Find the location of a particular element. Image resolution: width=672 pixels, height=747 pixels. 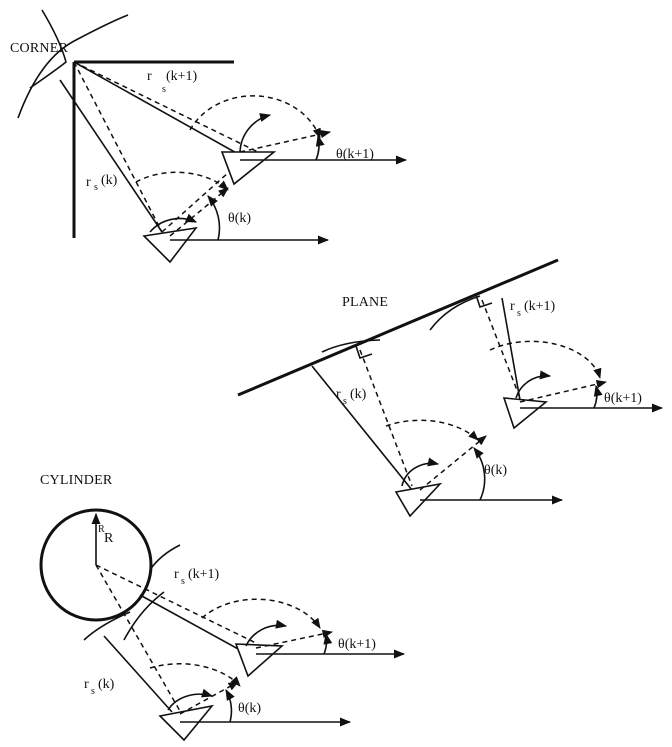

corner-range-arc-inner is located at coordinates (48, 49).